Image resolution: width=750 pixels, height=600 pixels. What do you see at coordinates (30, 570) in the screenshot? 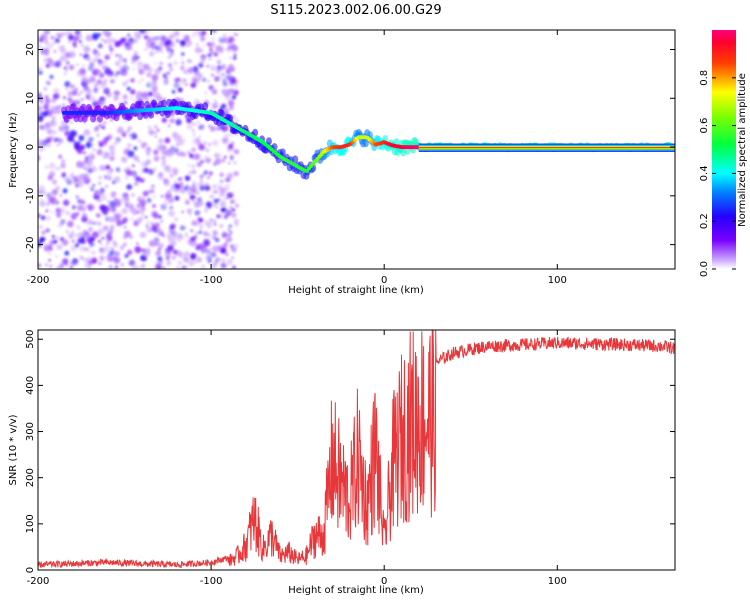
I see `y-tick-label: 0` at bounding box center [30, 570].